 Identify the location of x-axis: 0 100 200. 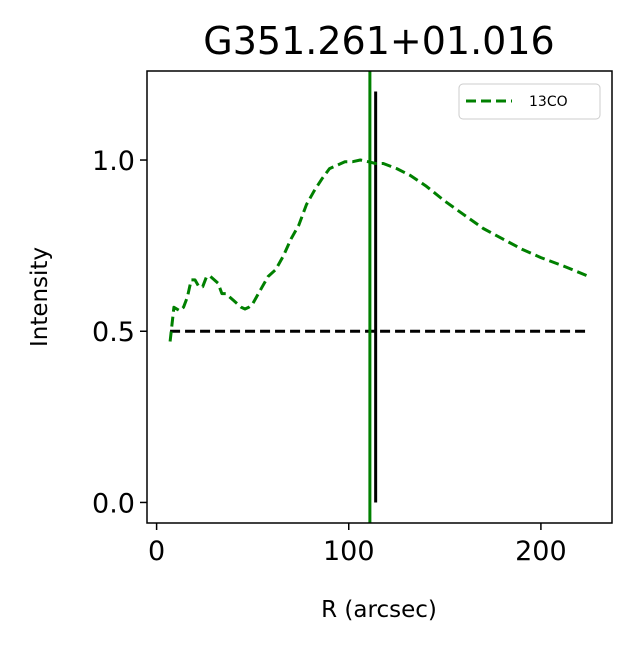
(357, 545).